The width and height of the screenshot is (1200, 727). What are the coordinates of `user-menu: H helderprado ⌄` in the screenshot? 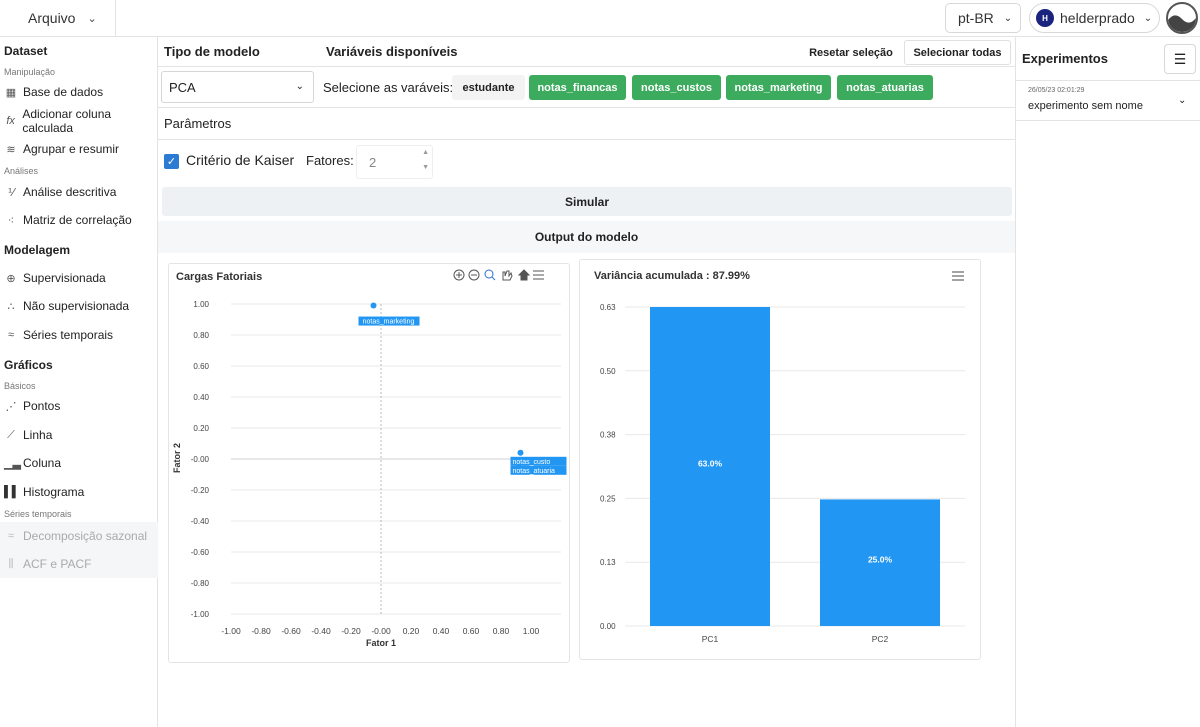 It's located at (1094, 18).